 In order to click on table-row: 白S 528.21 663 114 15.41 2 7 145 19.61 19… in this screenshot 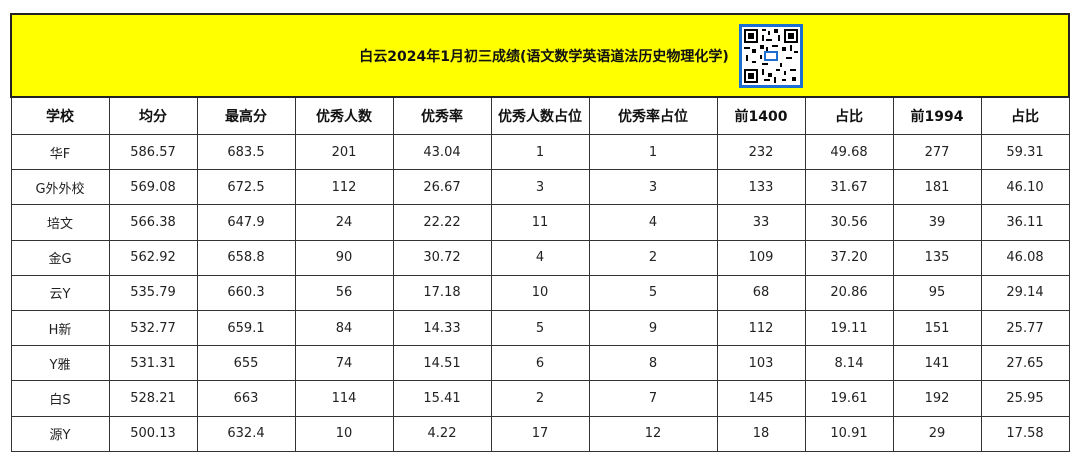, I will do `click(540, 398)`.